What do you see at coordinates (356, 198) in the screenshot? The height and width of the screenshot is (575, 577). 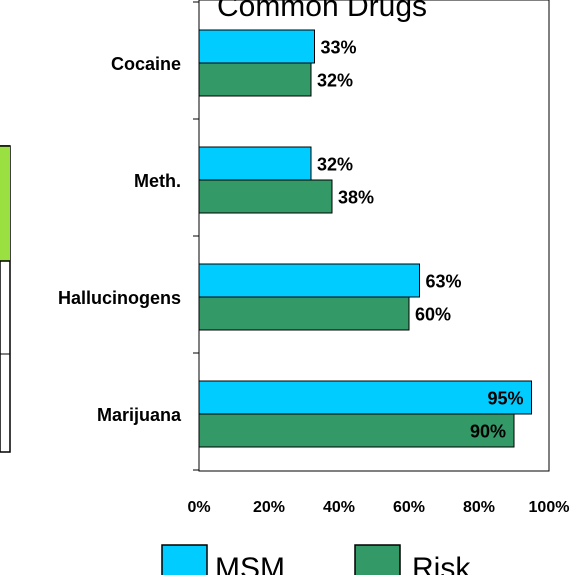 I see `data-label: 38%` at bounding box center [356, 198].